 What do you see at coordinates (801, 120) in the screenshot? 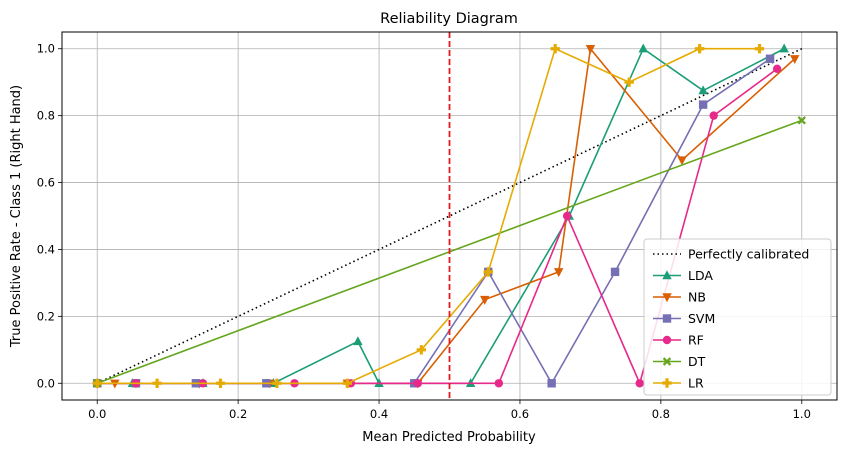
I see `data-point-dt` at bounding box center [801, 120].